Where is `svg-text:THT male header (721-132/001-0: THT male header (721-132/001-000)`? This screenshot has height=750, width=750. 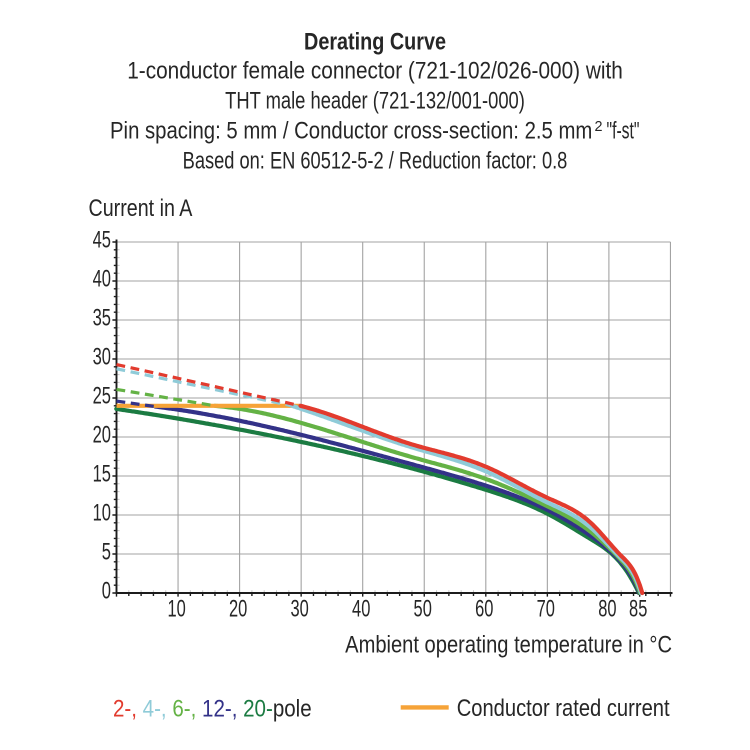 svg-text:THT male header (721-132/001-0: THT male header (721-132/001-000) is located at coordinates (375, 100).